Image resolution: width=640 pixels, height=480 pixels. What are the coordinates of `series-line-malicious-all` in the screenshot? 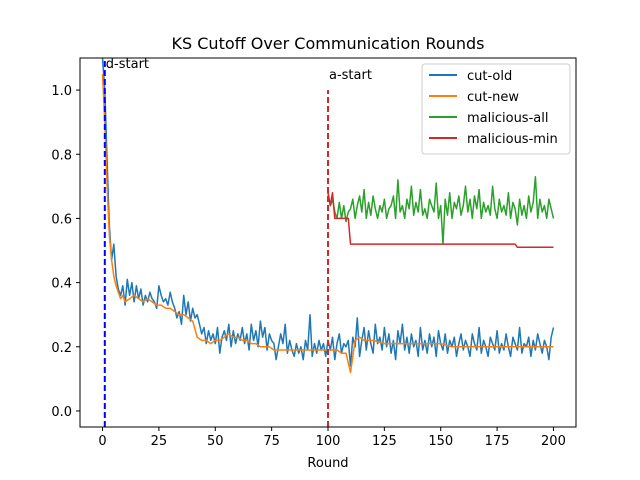 It's located at (441, 210).